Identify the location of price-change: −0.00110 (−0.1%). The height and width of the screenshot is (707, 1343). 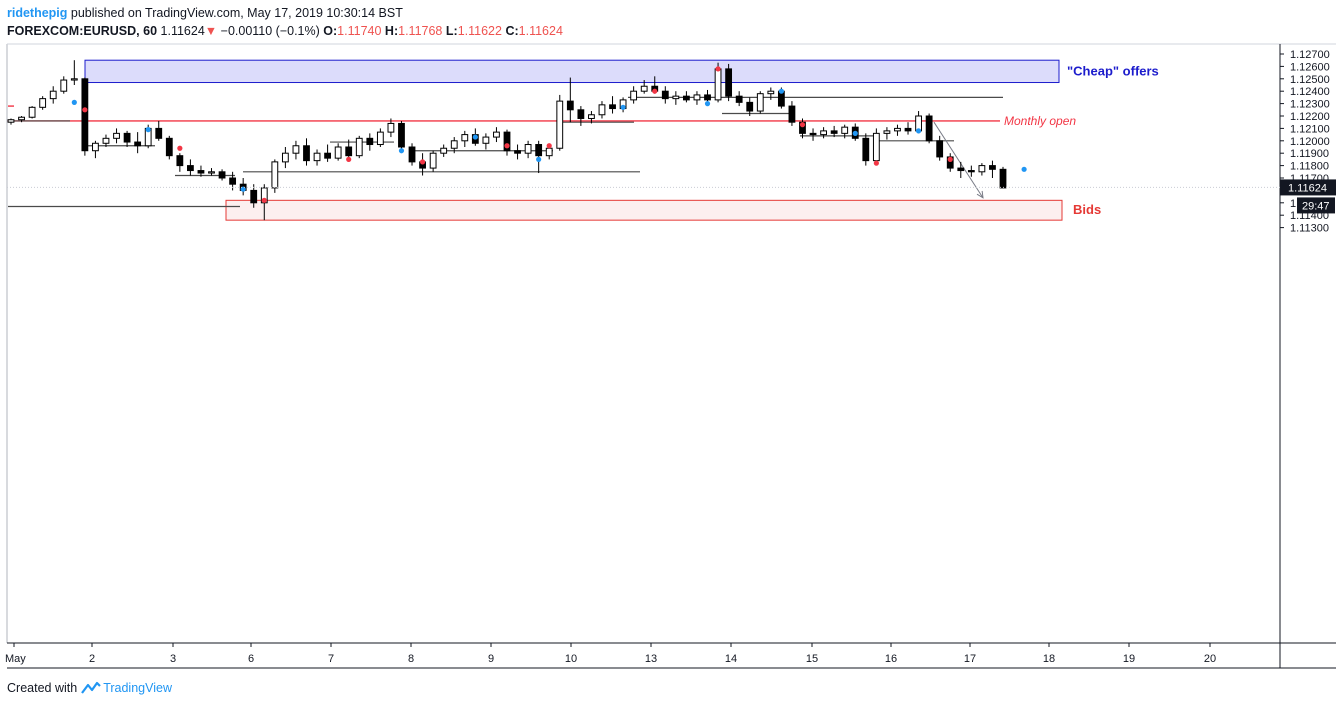
(270, 31).